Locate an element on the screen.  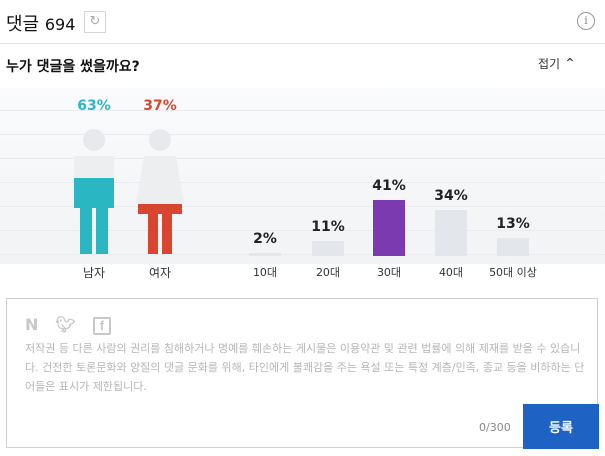
male-percent: 63% is located at coordinates (94, 106).